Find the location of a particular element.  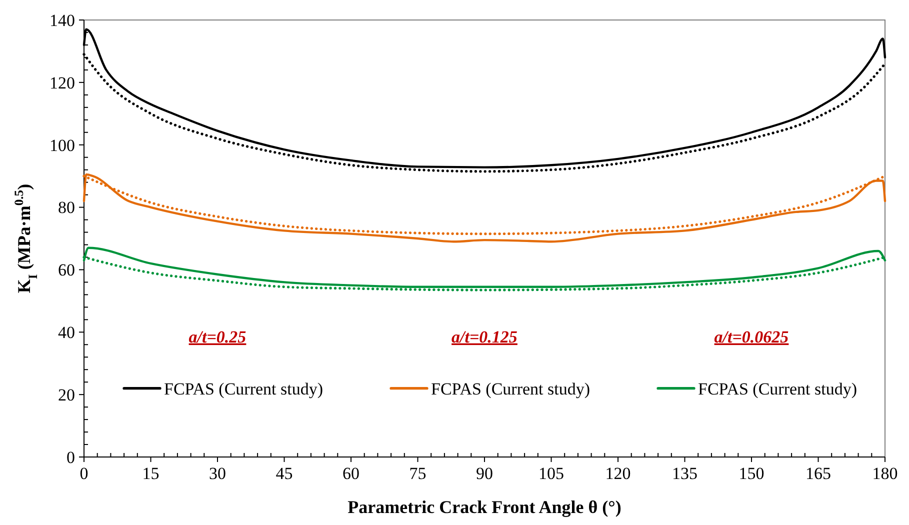

x-tick-label: 150 is located at coordinates (751, 473).